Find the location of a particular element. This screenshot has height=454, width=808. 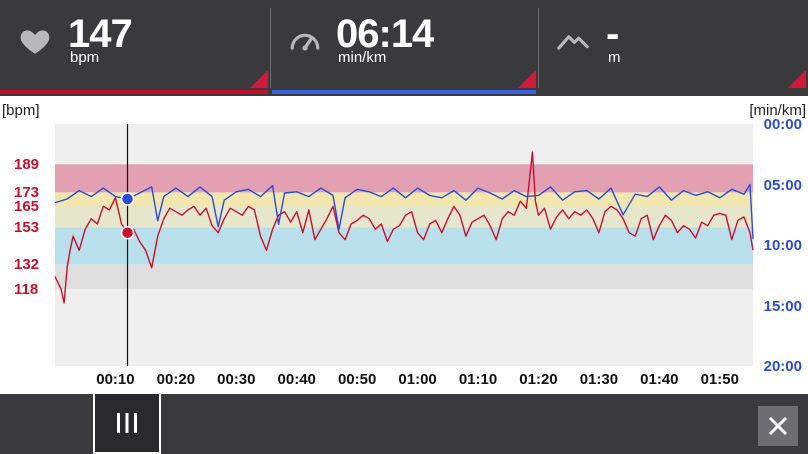

heart-rate-unit: bpm is located at coordinates (85, 57).